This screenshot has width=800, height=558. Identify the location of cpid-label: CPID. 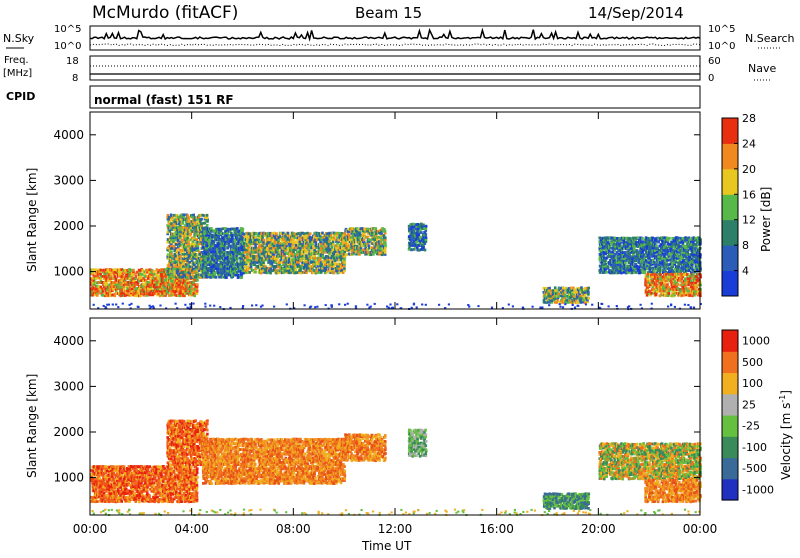
(20, 96).